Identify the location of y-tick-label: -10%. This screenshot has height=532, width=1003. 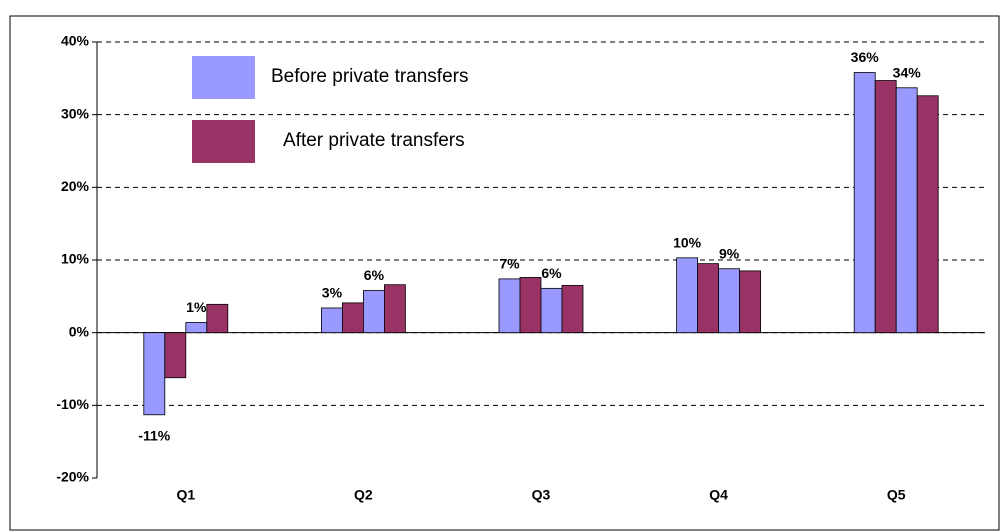
(72, 404).